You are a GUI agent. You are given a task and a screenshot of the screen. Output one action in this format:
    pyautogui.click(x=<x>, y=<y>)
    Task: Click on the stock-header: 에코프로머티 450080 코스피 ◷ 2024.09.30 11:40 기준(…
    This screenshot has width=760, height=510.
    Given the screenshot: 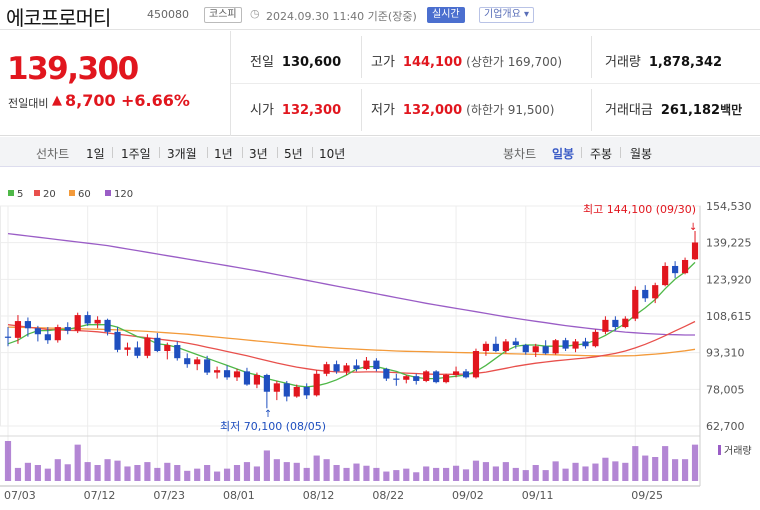 What is the action you would take?
    pyautogui.click(x=380, y=15)
    